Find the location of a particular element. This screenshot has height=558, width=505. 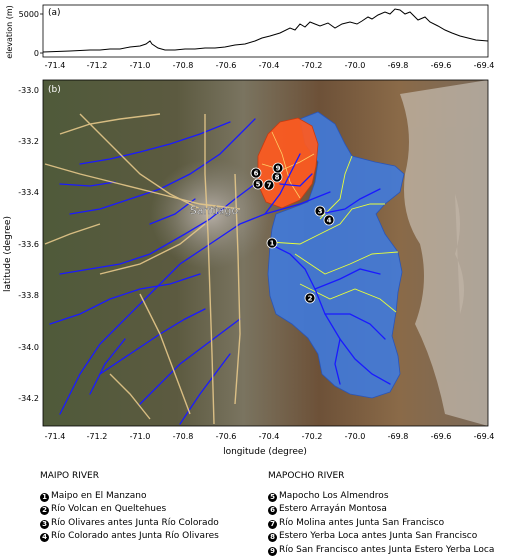

station-marker-9: 9 is located at coordinates (278, 168).